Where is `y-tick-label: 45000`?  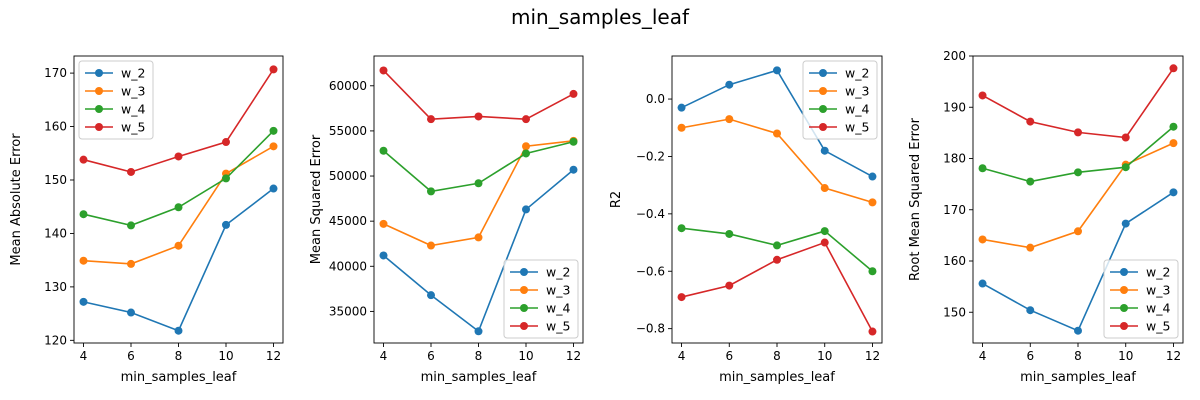
y-tick-label: 45000 is located at coordinates (348, 221).